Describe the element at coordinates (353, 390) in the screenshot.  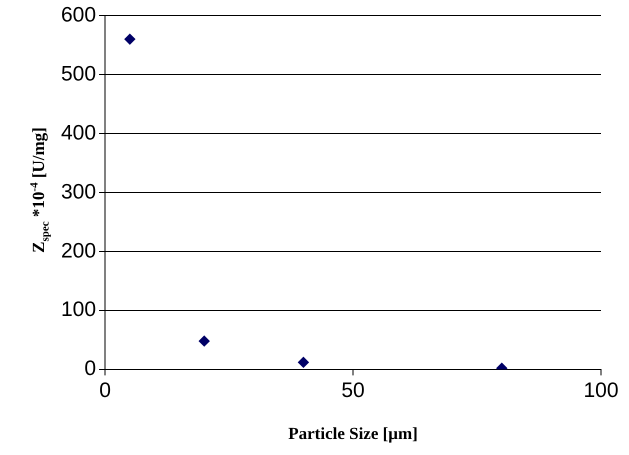
I see `x-tick-label: 50` at that location.